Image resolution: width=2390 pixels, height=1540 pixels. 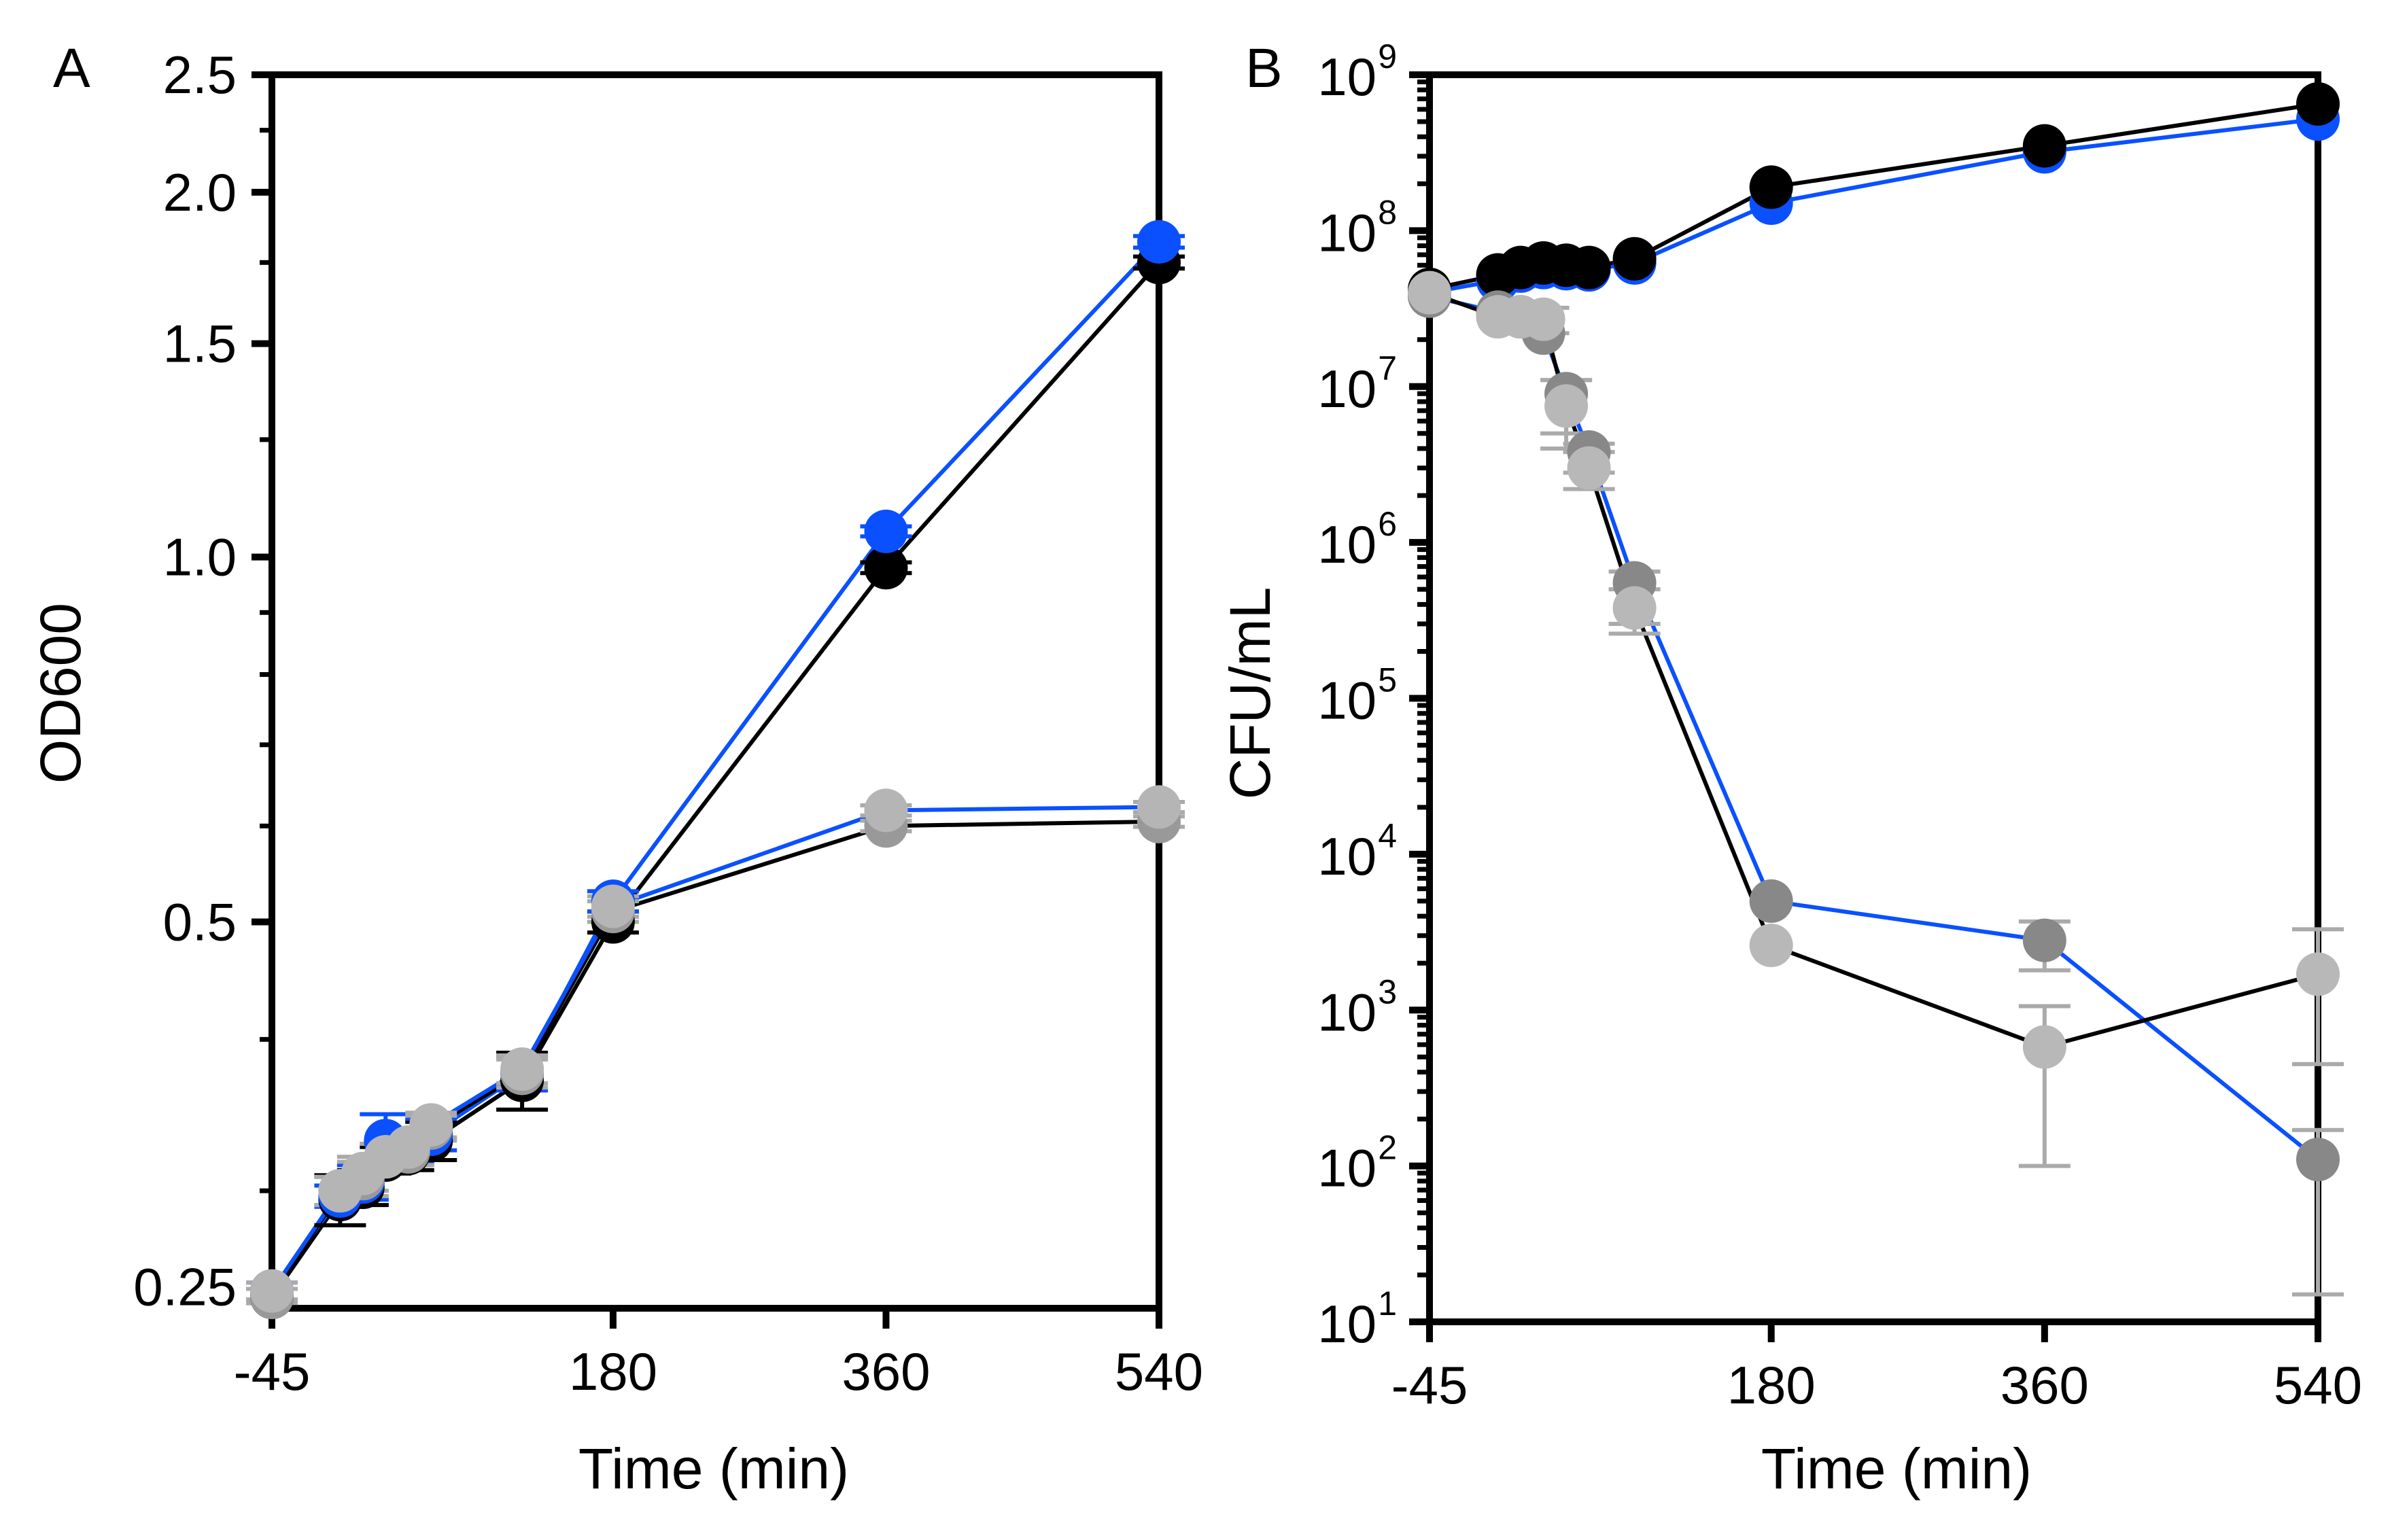 What do you see at coordinates (200, 344) in the screenshot?
I see `panel-a-y-tick-label: 1.5` at bounding box center [200, 344].